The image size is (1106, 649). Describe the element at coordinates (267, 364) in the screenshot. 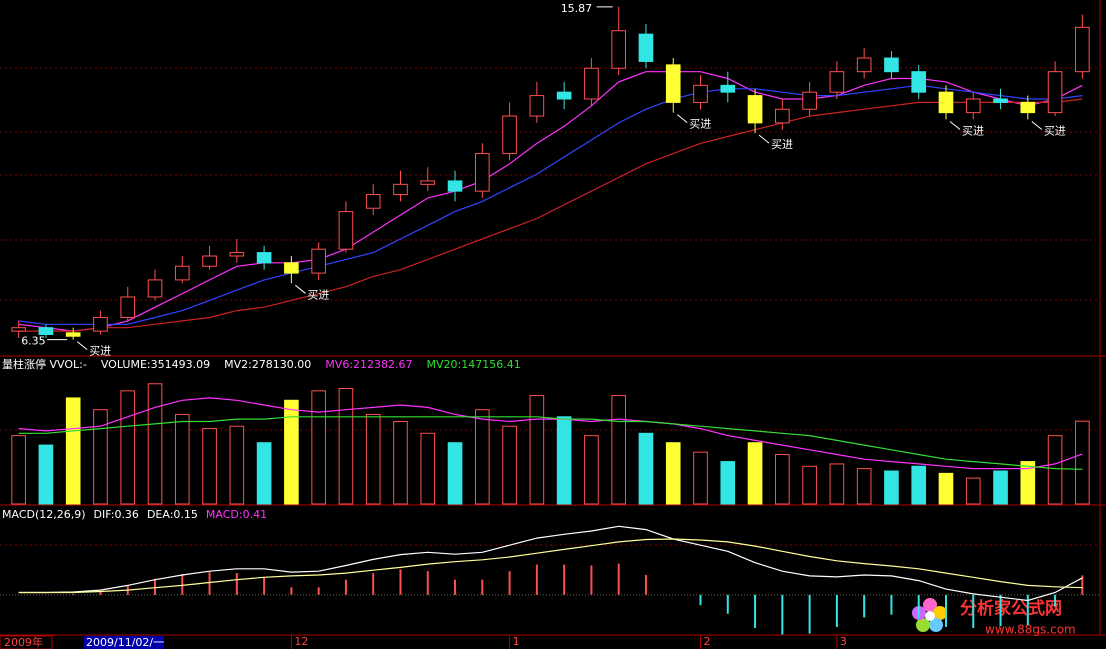

I see `legend-entry: MV2:278130.00` at that location.